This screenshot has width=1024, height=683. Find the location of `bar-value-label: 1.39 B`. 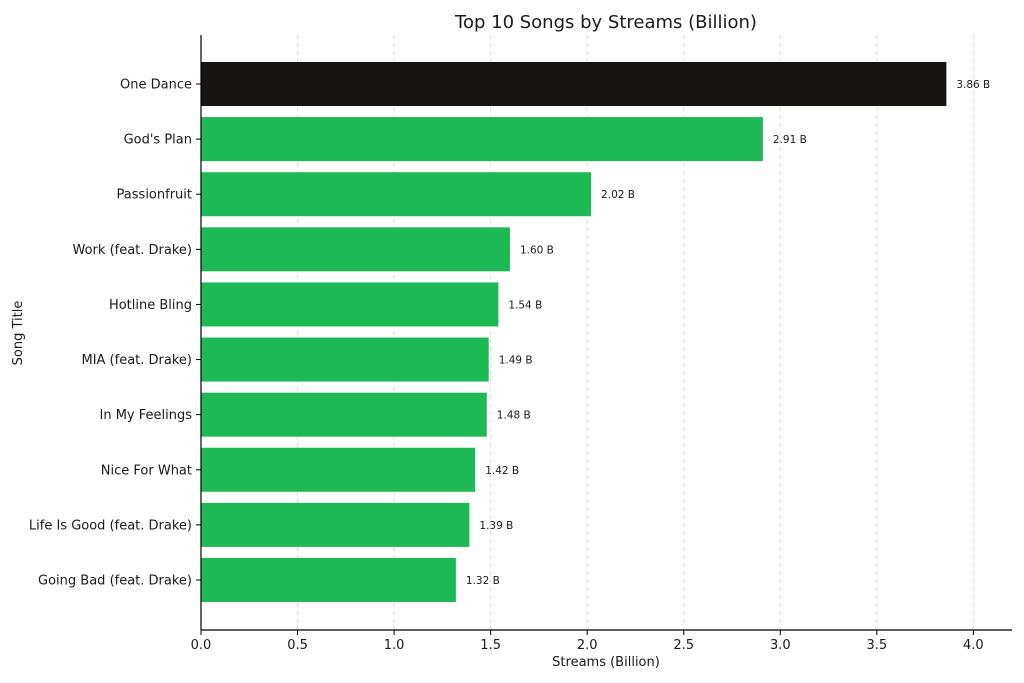

bar-value-label: 1.39 B is located at coordinates (496, 526).